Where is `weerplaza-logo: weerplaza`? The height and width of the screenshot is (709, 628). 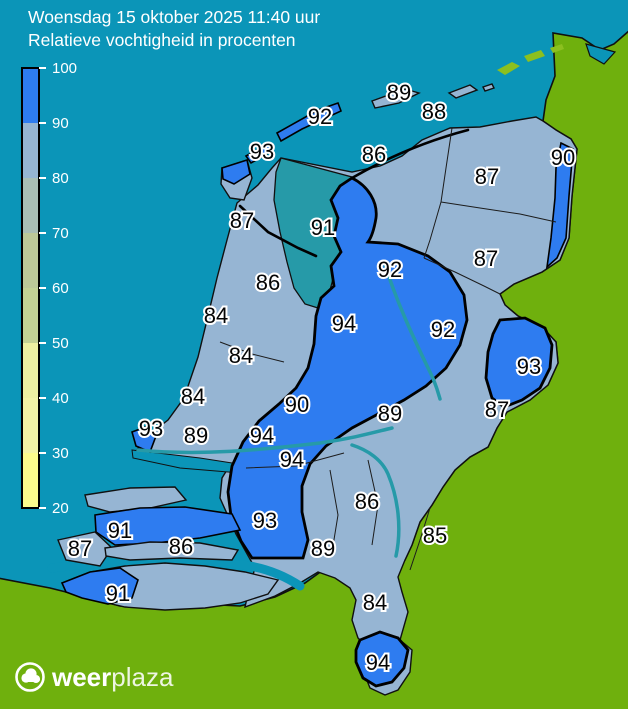
weerplaza-logo: weerplaza is located at coordinates (94, 677).